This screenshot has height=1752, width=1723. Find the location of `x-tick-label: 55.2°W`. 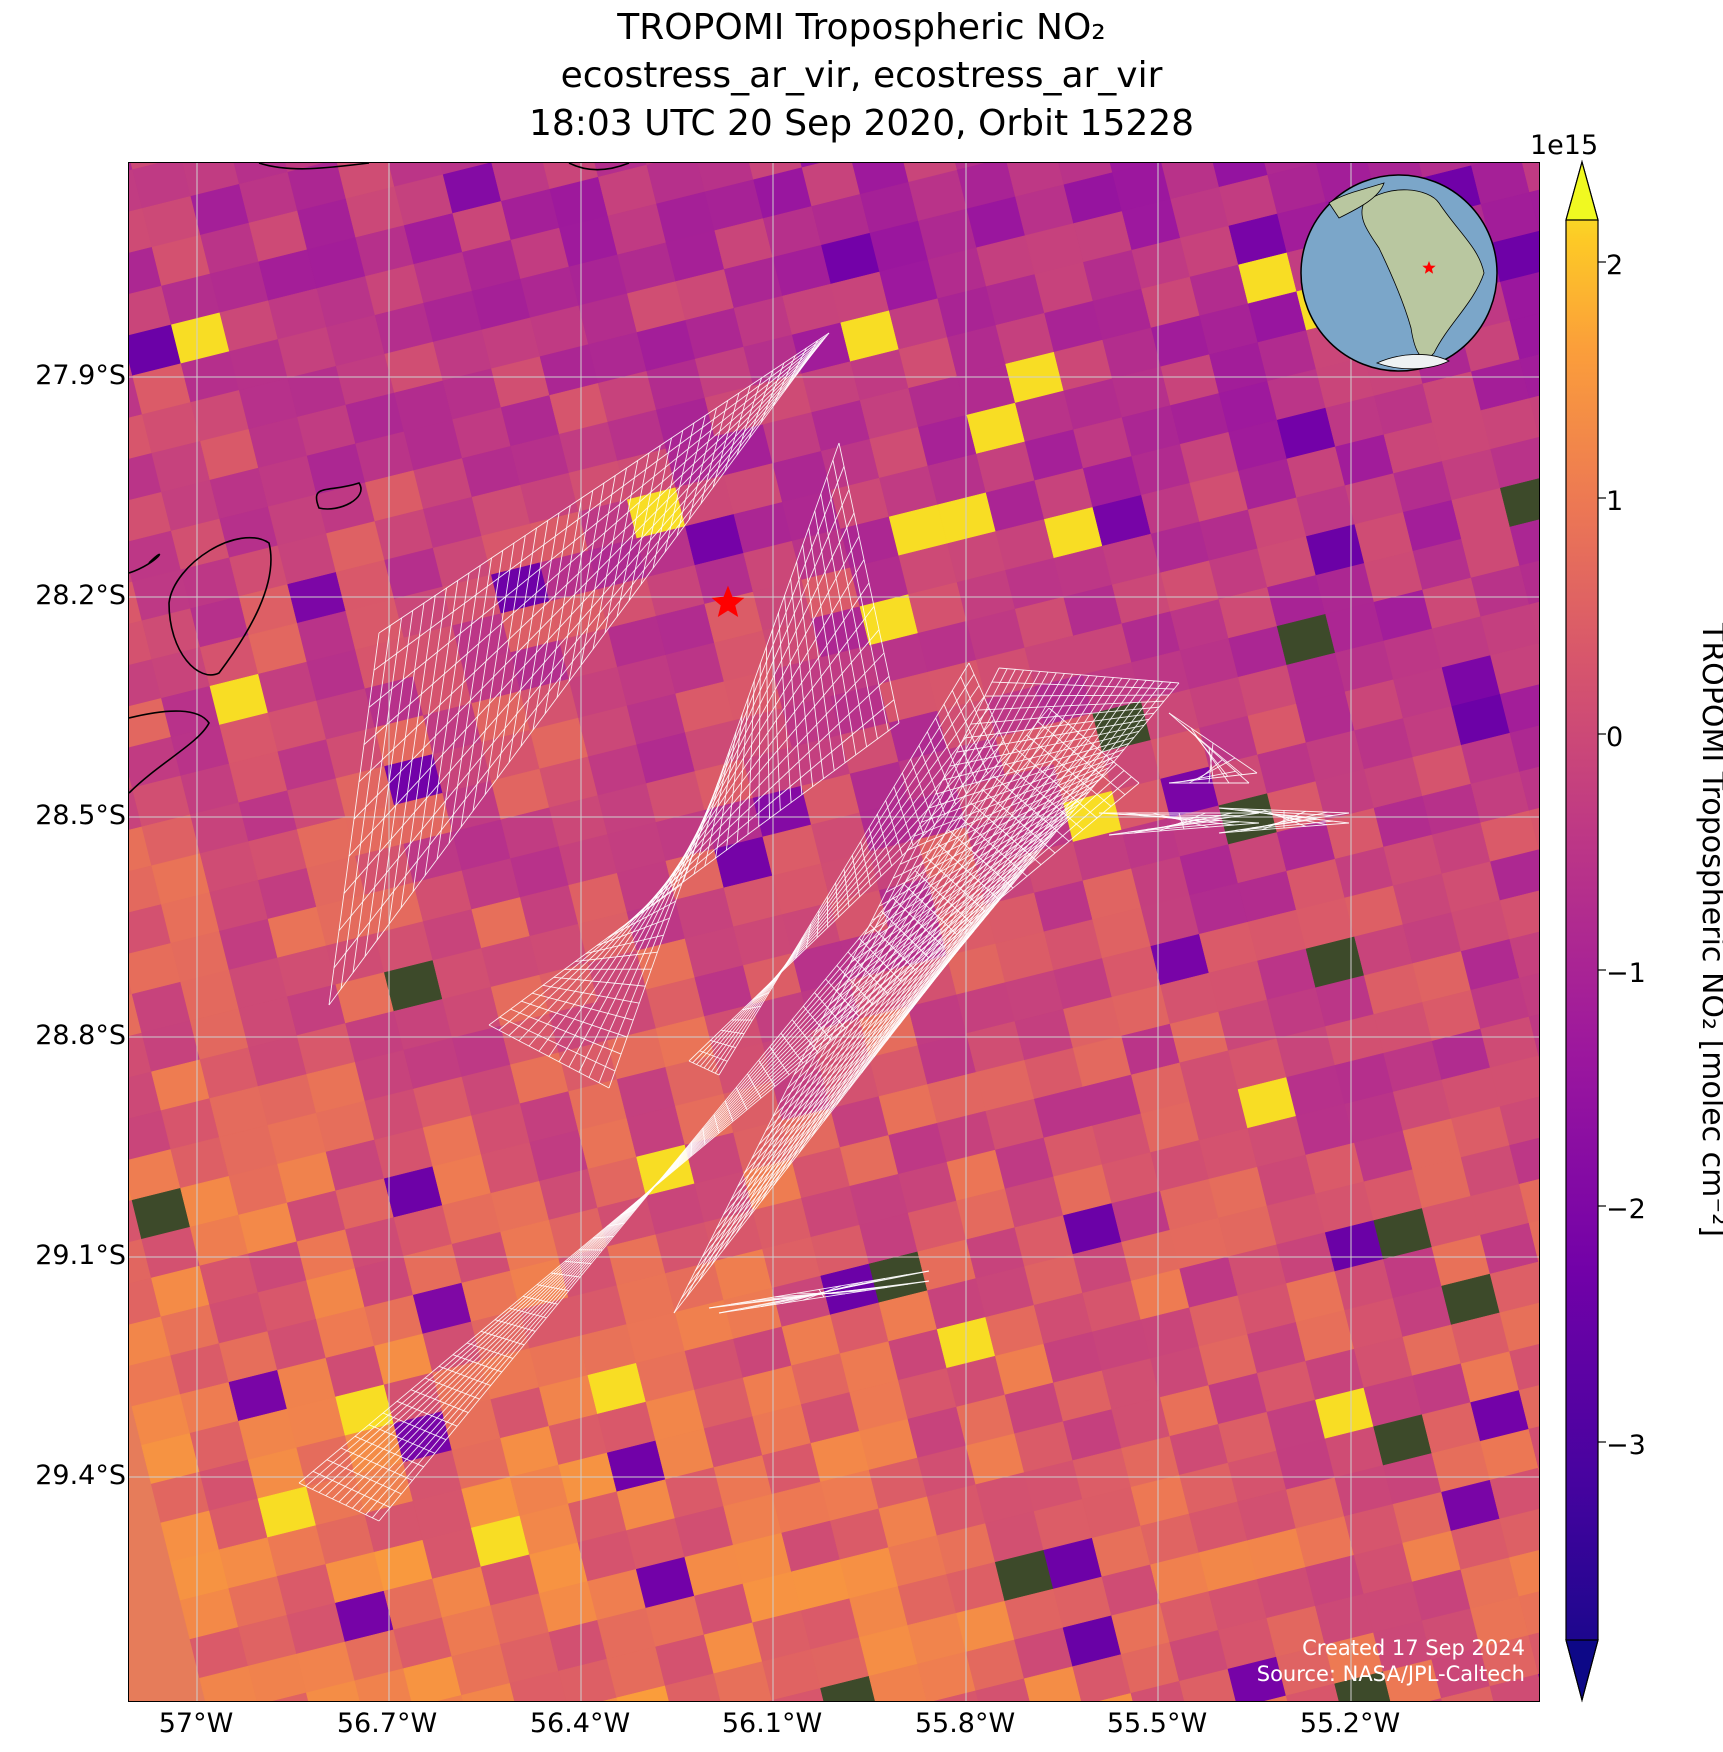

x-tick-label: 55.2°W is located at coordinates (1350, 1723).